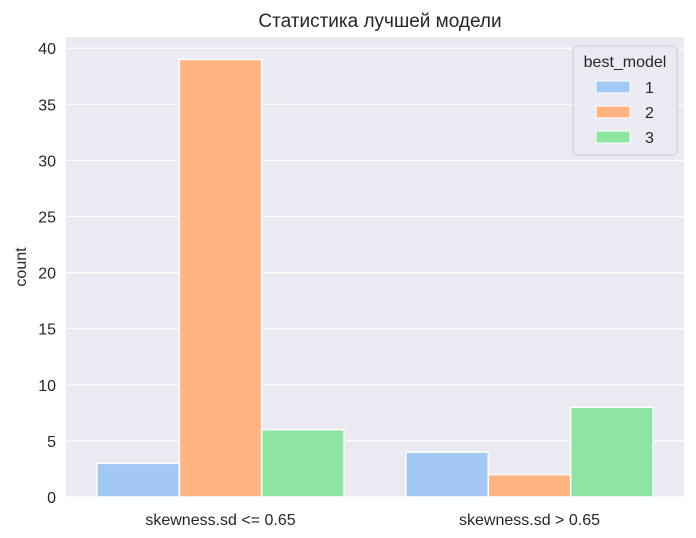  What do you see at coordinates (625, 62) in the screenshot?
I see `legend-title: best_model` at bounding box center [625, 62].